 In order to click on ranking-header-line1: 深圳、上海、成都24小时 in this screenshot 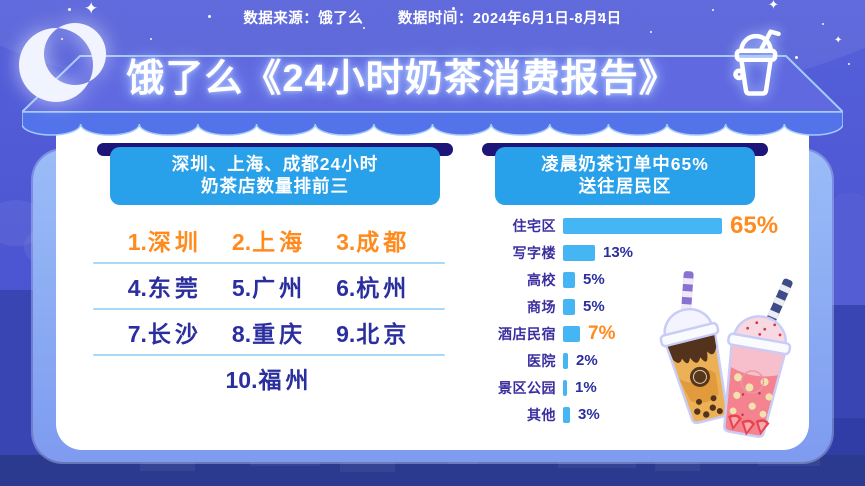, I will do `click(275, 164)`.